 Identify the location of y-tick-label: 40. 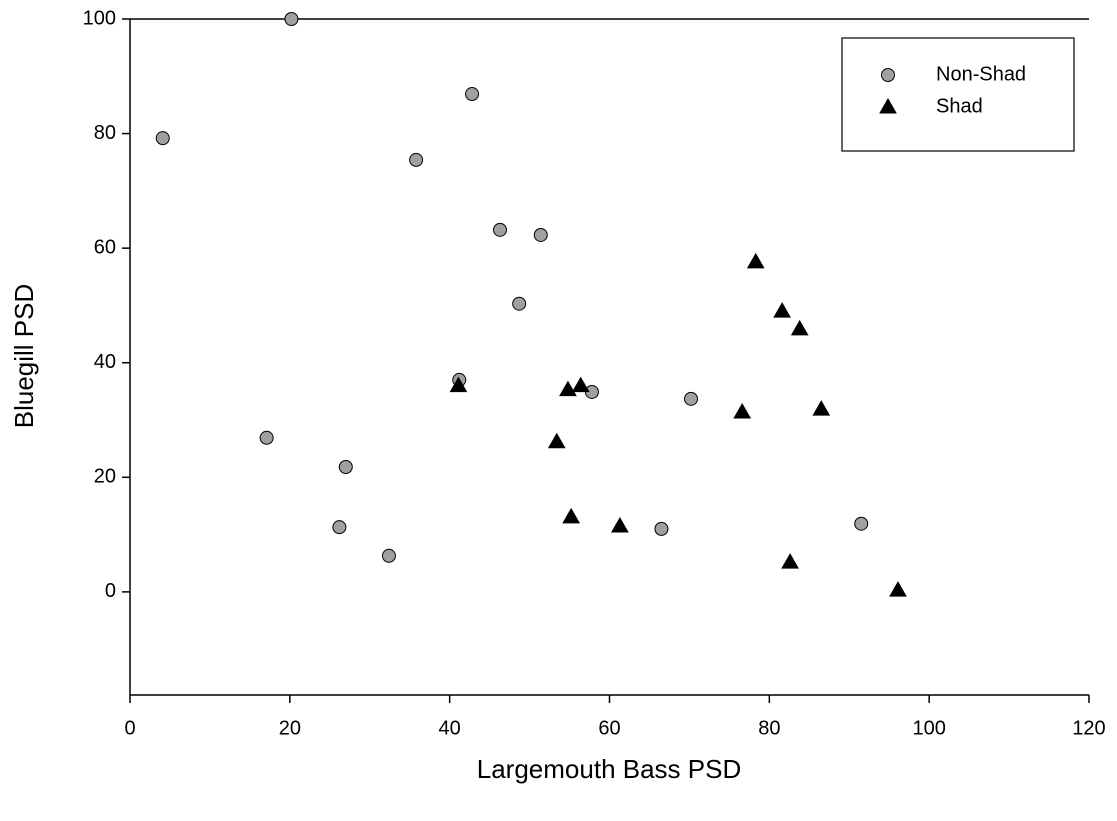
(105, 362).